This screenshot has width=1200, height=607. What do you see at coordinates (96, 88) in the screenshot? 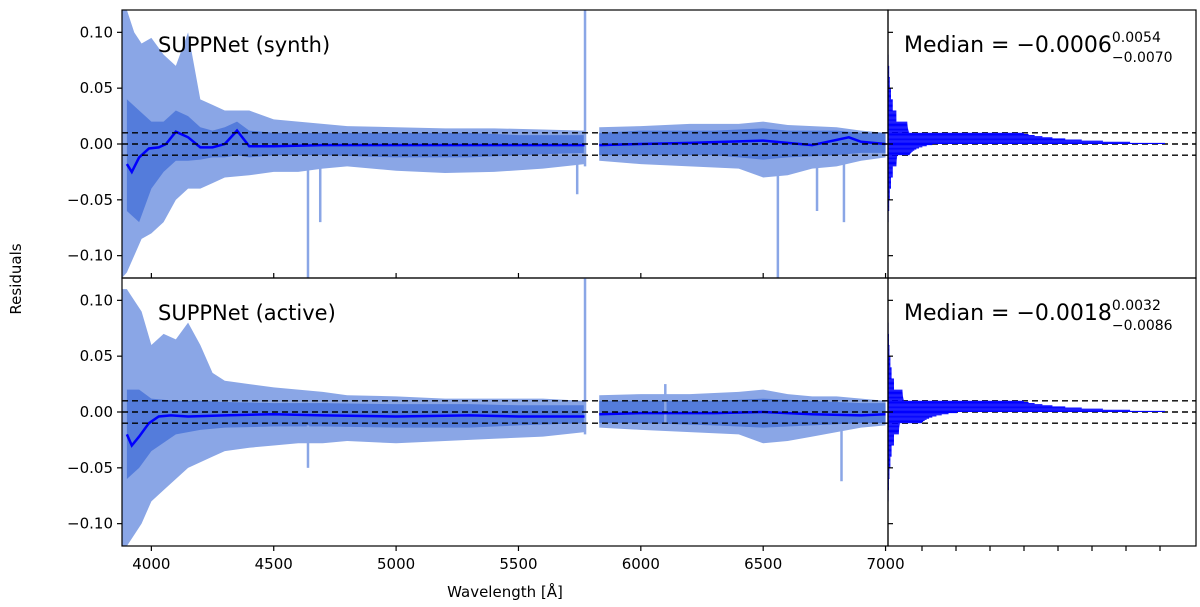
I see `ytick-label-0-1: 0.05` at bounding box center [96, 88].